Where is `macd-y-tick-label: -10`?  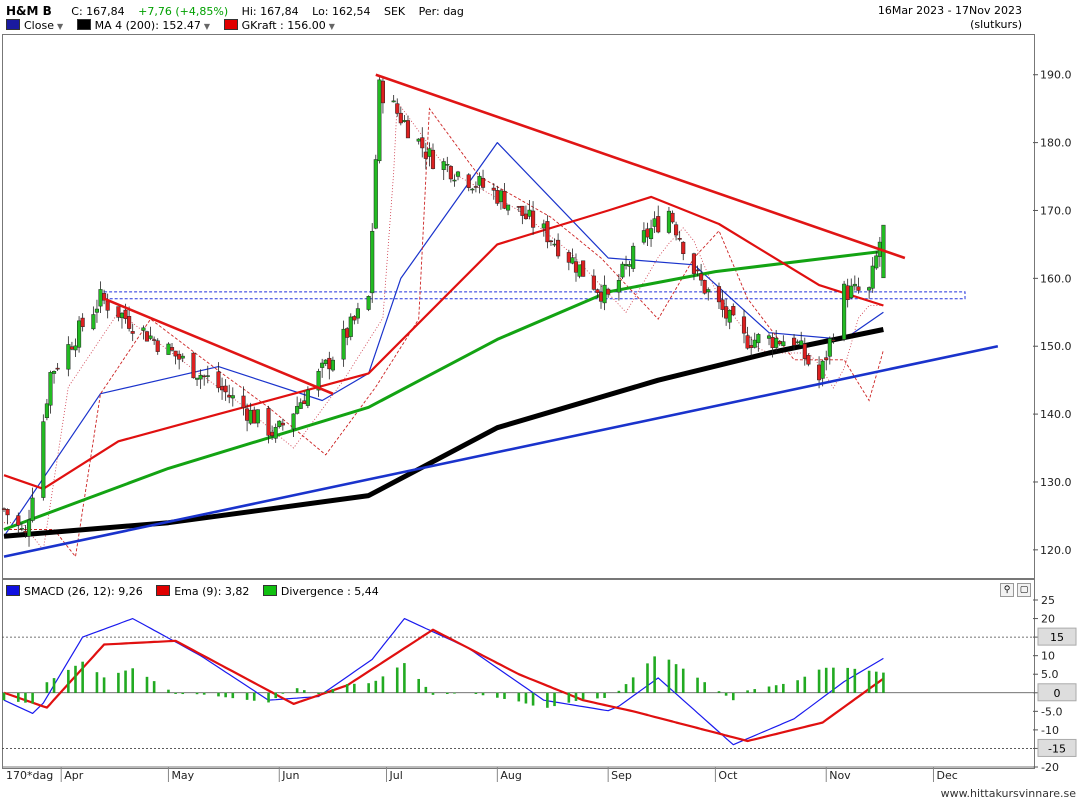
macd-y-tick-label: -10 is located at coordinates (1050, 730).